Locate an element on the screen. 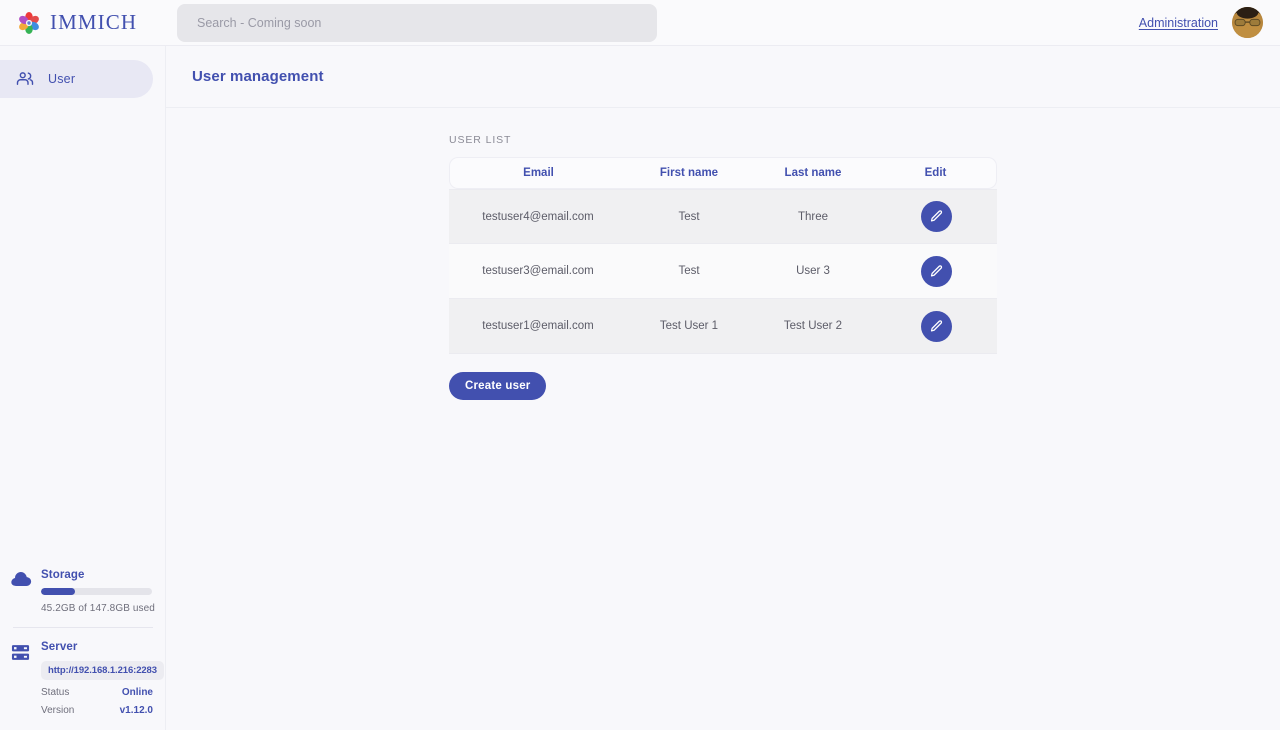 The image size is (1280, 730). server-status-row: Status Online is located at coordinates (98, 692).